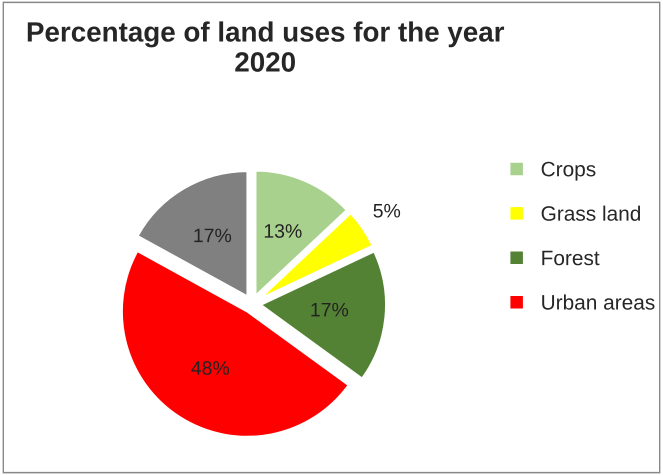 This screenshot has height=475, width=663. What do you see at coordinates (266, 46) in the screenshot?
I see `chart-title: Percentage of land uses for the year 2020` at bounding box center [266, 46].